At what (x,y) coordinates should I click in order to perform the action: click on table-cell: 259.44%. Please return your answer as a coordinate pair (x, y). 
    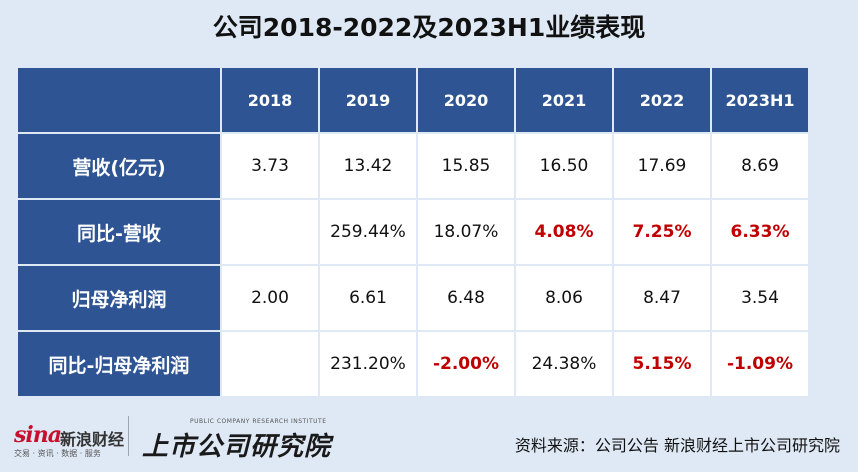
    Looking at the image, I should click on (368, 232).